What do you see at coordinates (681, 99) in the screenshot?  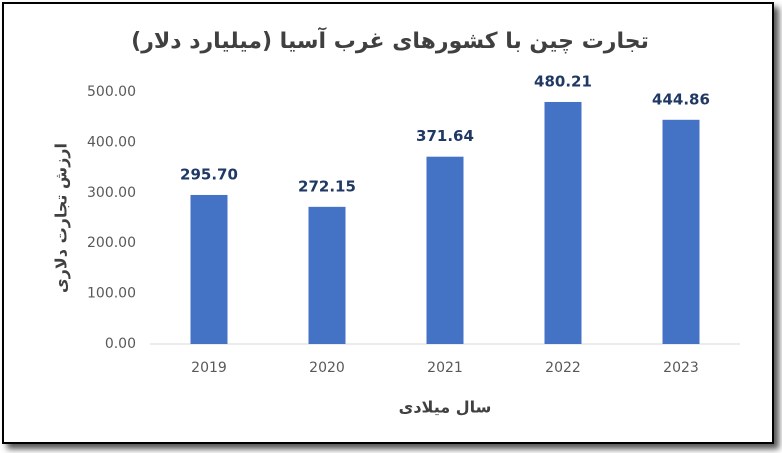 I see `value-label: 444.86` at bounding box center [681, 99].